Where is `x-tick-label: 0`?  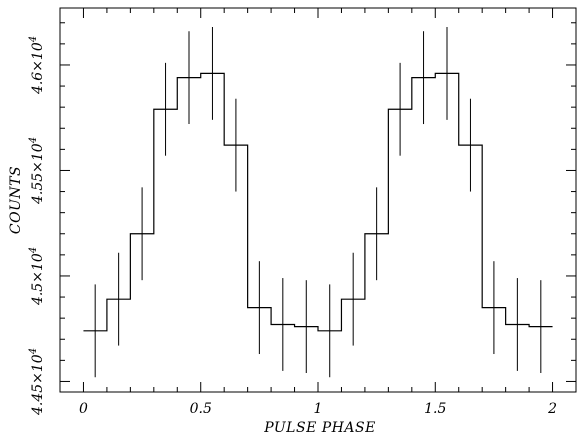 x-tick-label: 0 is located at coordinates (83, 409).